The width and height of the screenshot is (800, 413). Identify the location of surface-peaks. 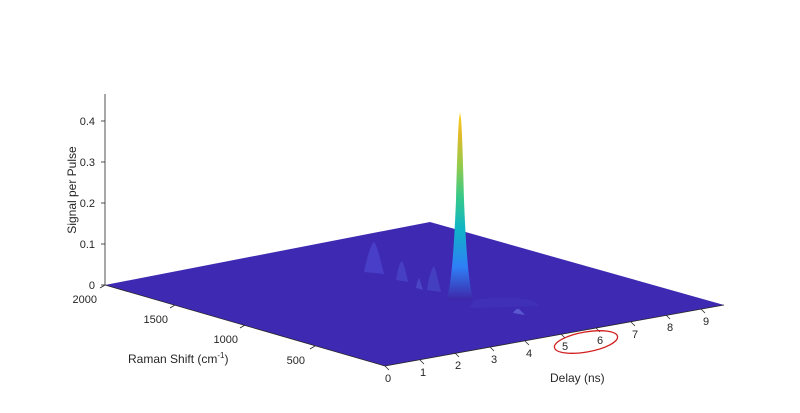
(452, 213).